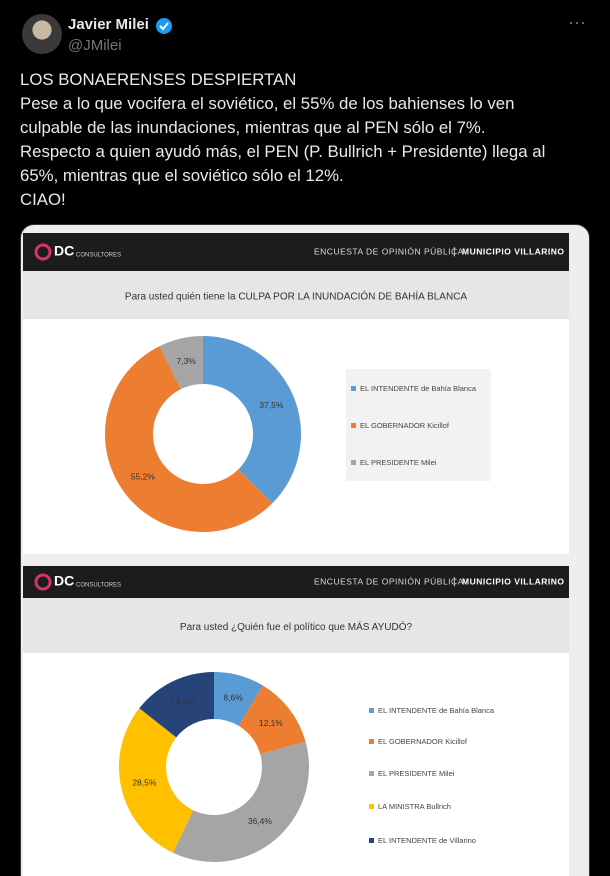 The width and height of the screenshot is (610, 876). I want to click on legend-box, so click(418, 425).